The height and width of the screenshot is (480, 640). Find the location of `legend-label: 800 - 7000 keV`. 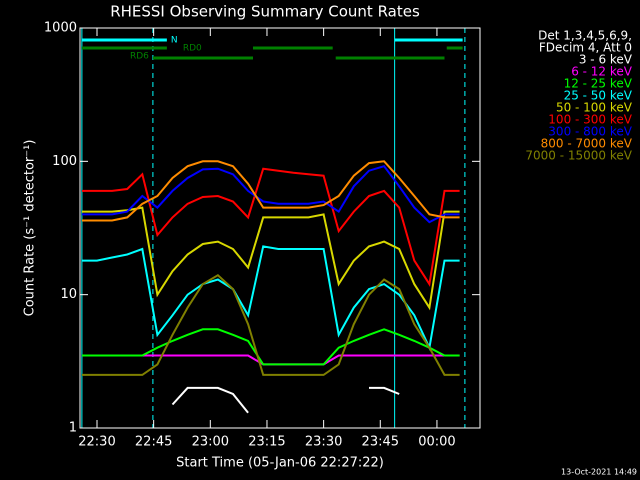

legend-label: 800 - 7000 keV is located at coordinates (587, 144).